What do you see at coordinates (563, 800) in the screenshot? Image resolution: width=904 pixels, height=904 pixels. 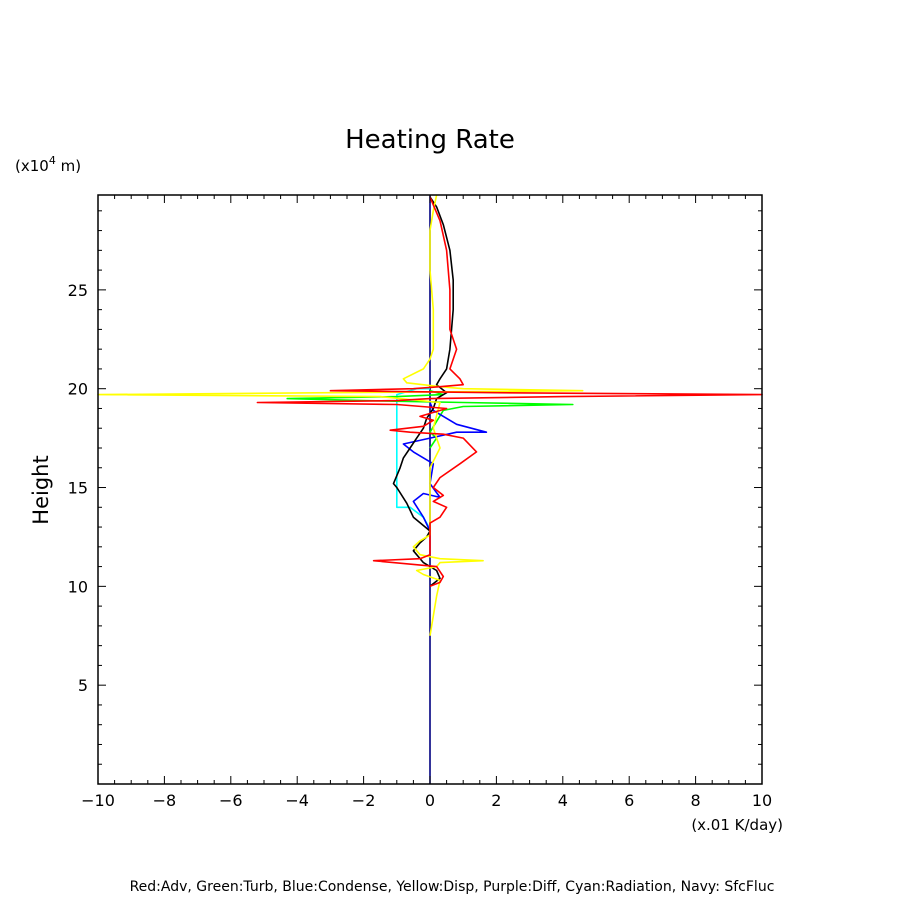 I see `x-tick-label: 4` at bounding box center [563, 800].